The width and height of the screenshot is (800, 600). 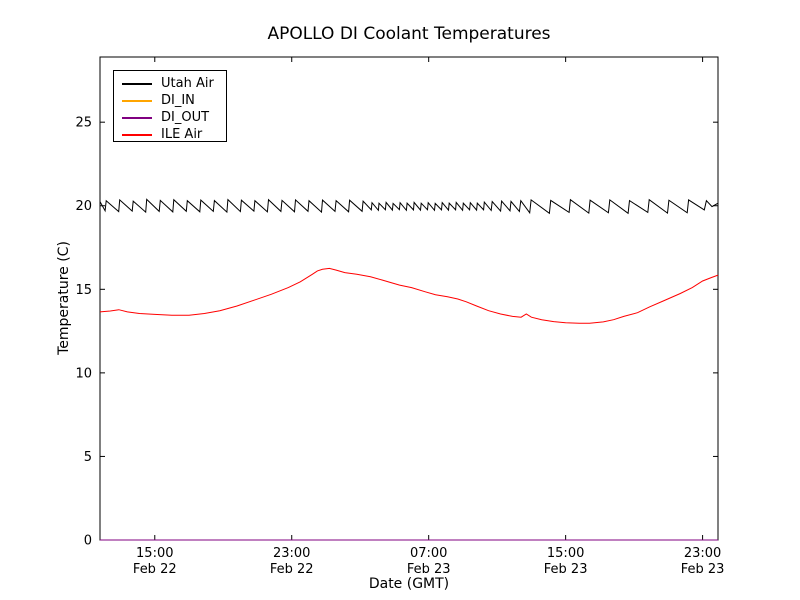 I want to click on y-tick-label: 25, so click(x=83, y=123).